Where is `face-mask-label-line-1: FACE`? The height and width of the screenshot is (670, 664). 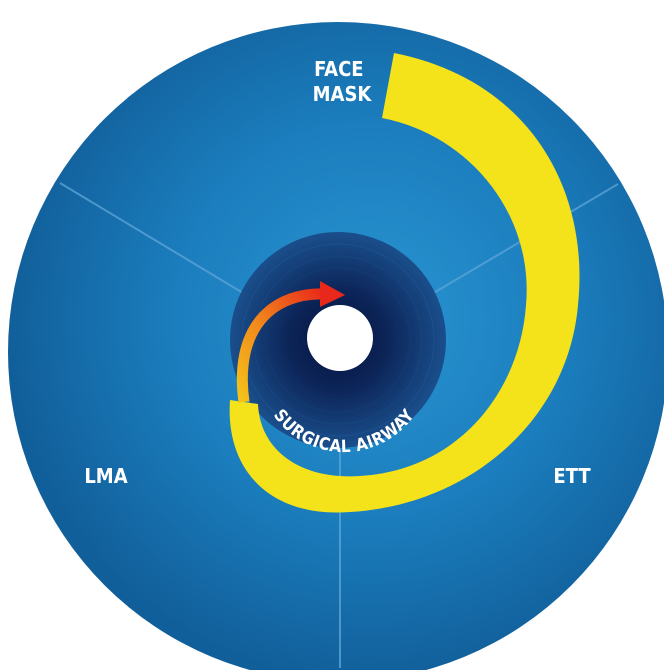 face-mask-label-line-1: FACE is located at coordinates (338, 69).